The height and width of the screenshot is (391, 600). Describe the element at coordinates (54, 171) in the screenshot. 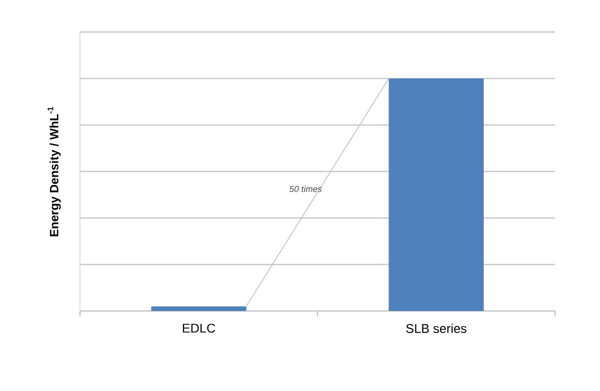

I see `y-axis-title: Energy Density / WhL$^{-1}$` at that location.